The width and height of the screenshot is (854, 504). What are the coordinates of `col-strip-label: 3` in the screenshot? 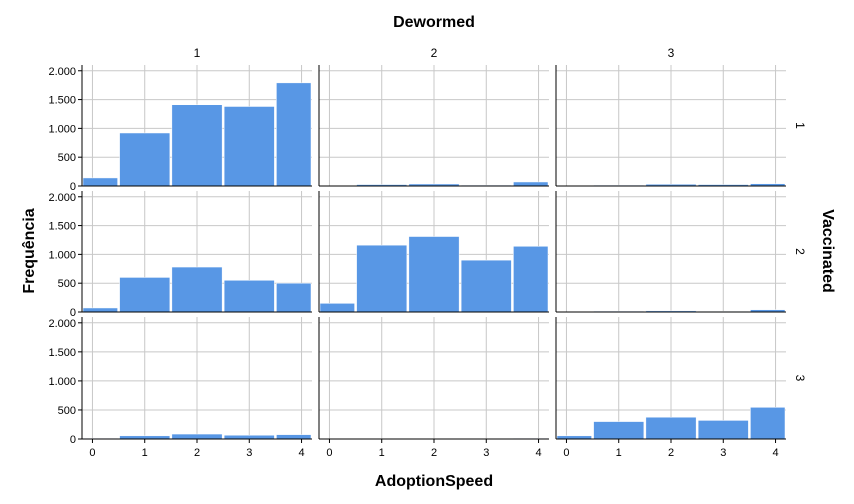 It's located at (671, 53).